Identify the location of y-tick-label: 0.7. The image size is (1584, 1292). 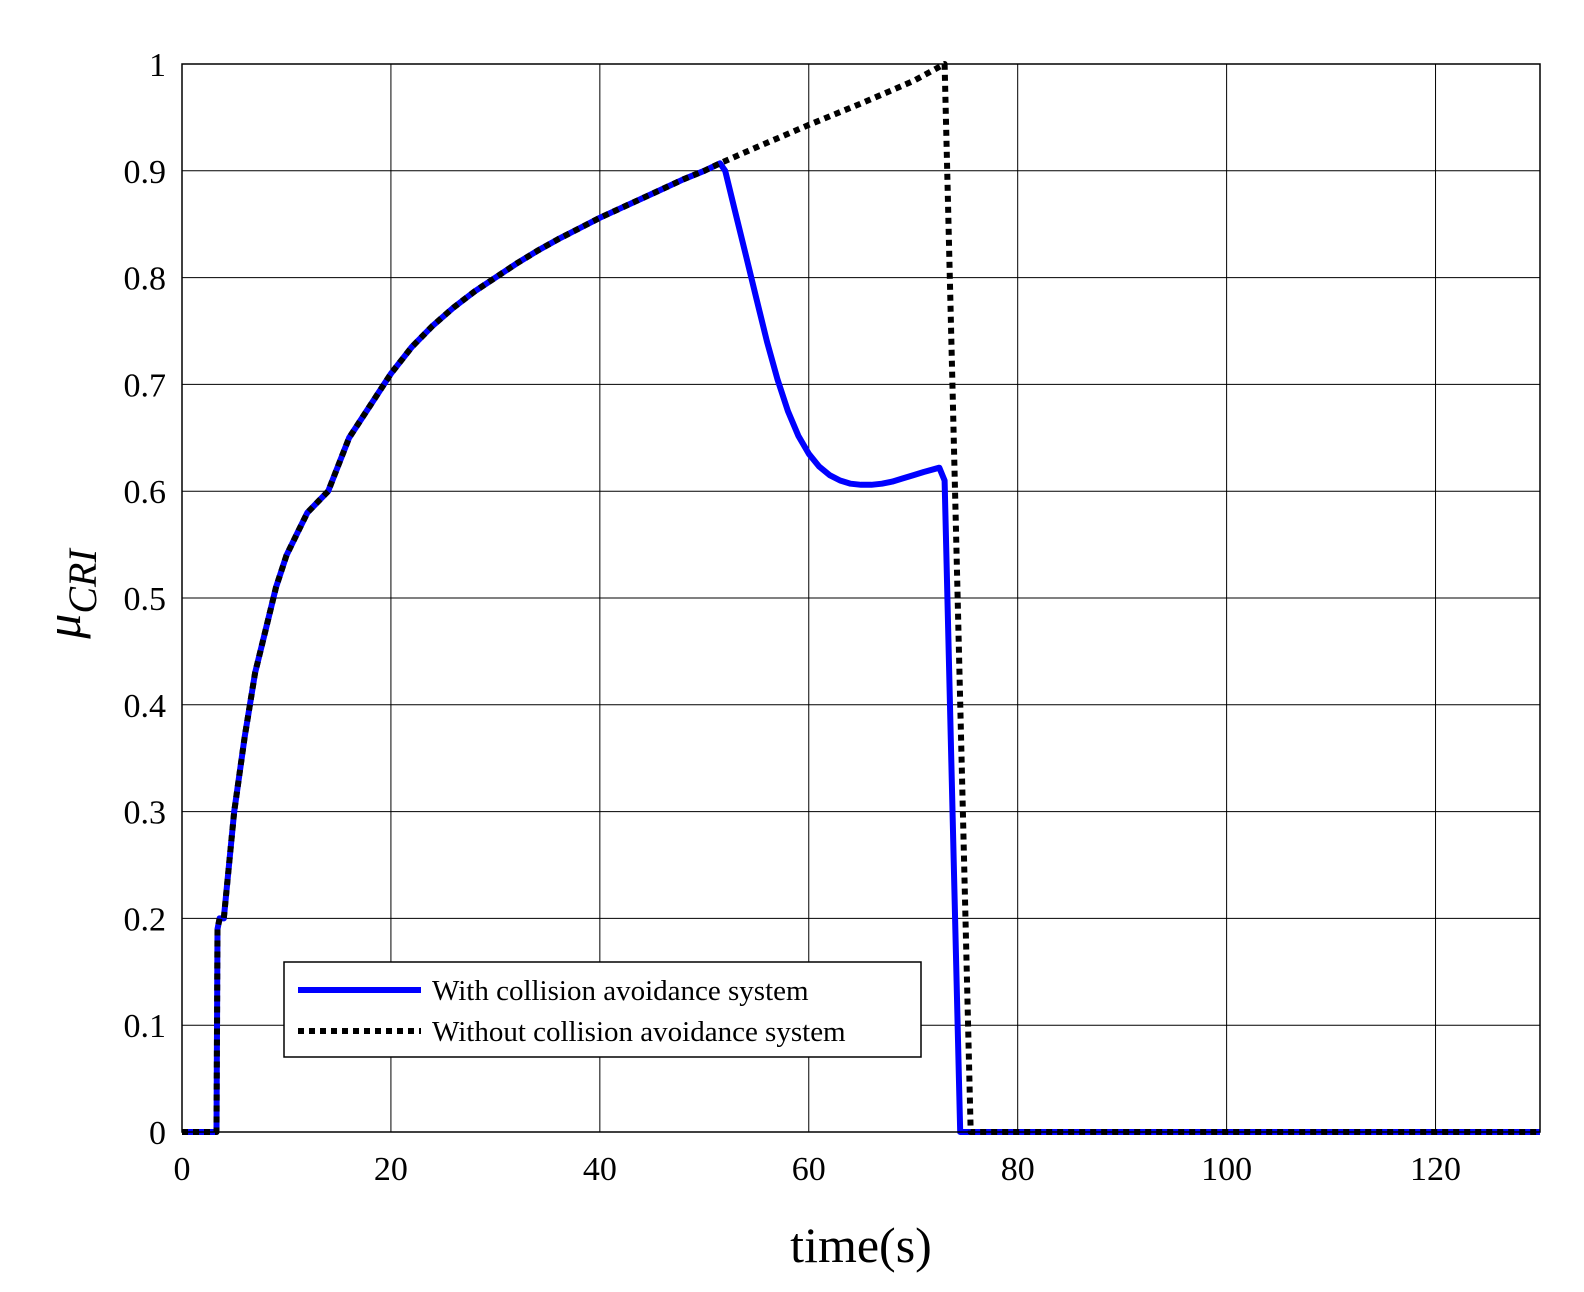
(145, 385).